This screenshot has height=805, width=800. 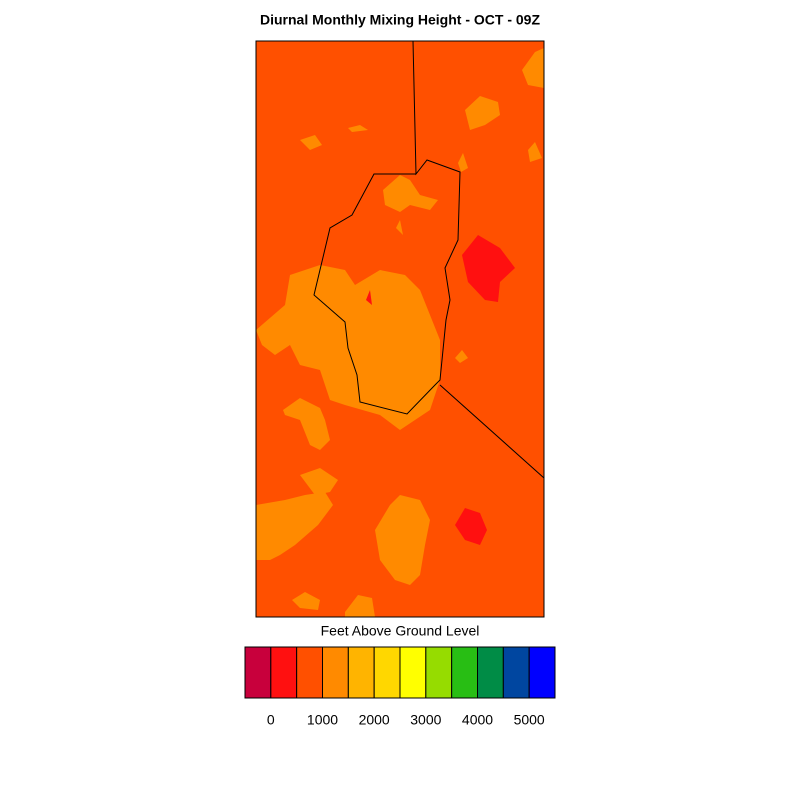 What do you see at coordinates (425, 720) in the screenshot?
I see `colorbar-tick-label: 3000` at bounding box center [425, 720].